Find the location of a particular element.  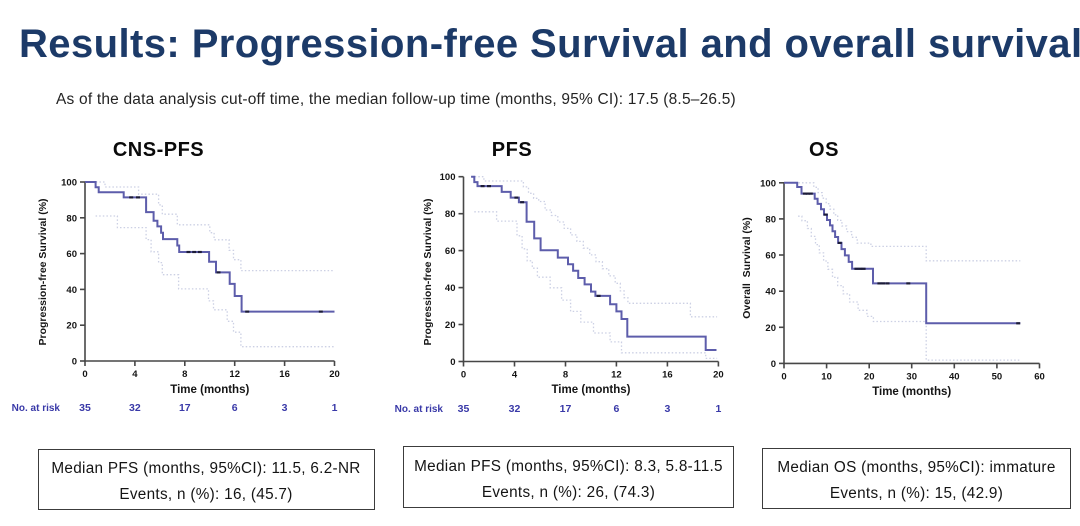

svg-text: OS is located at coordinates (824, 150).